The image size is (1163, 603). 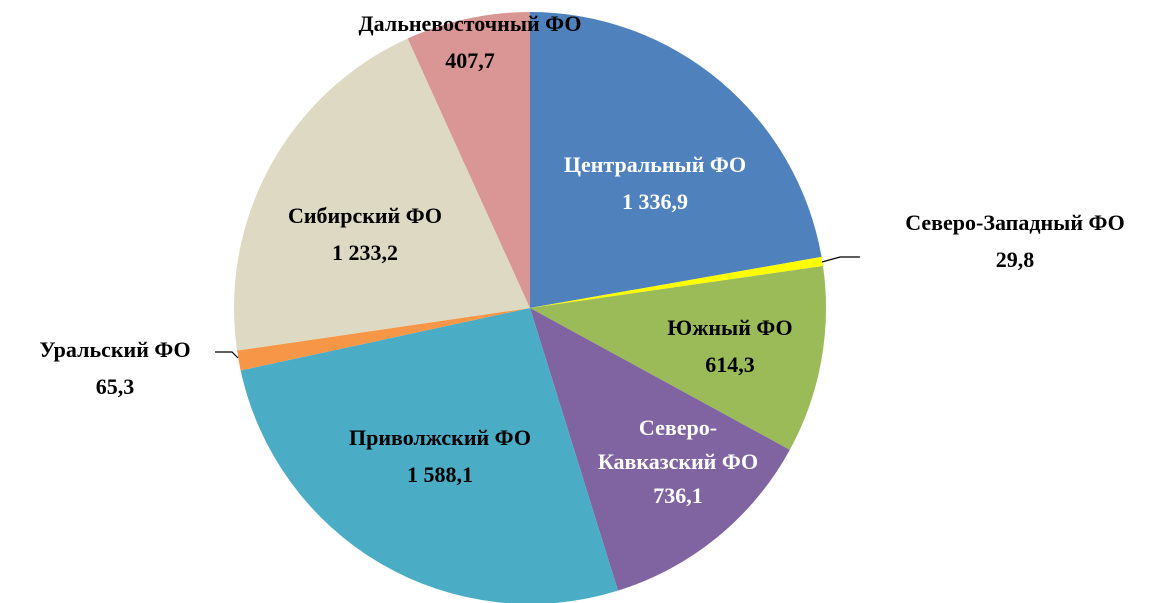 I want to click on value-label: 1 233,2, so click(x=365, y=252).